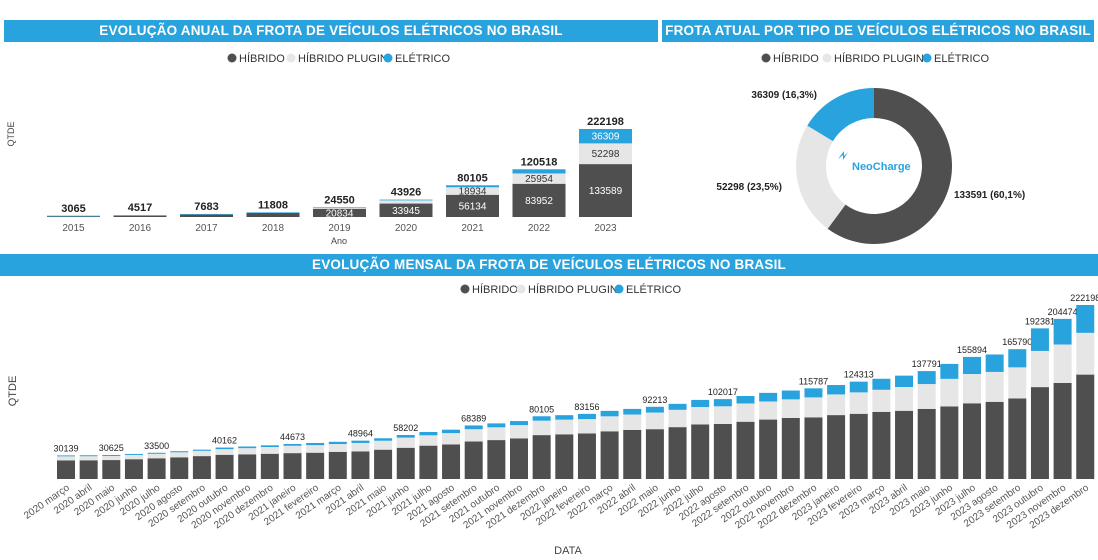 The height and width of the screenshot is (560, 1098). I want to click on monthly-total-21: 80105, so click(541, 409).